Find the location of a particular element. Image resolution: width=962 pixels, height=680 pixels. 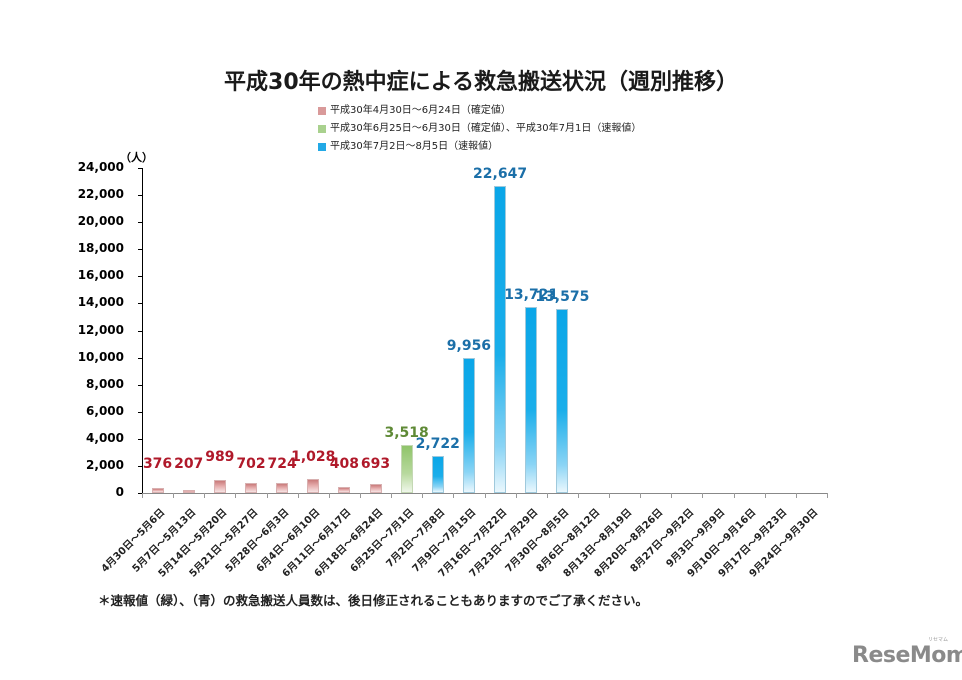

y-tick-label: 18,000 is located at coordinates (100, 248).